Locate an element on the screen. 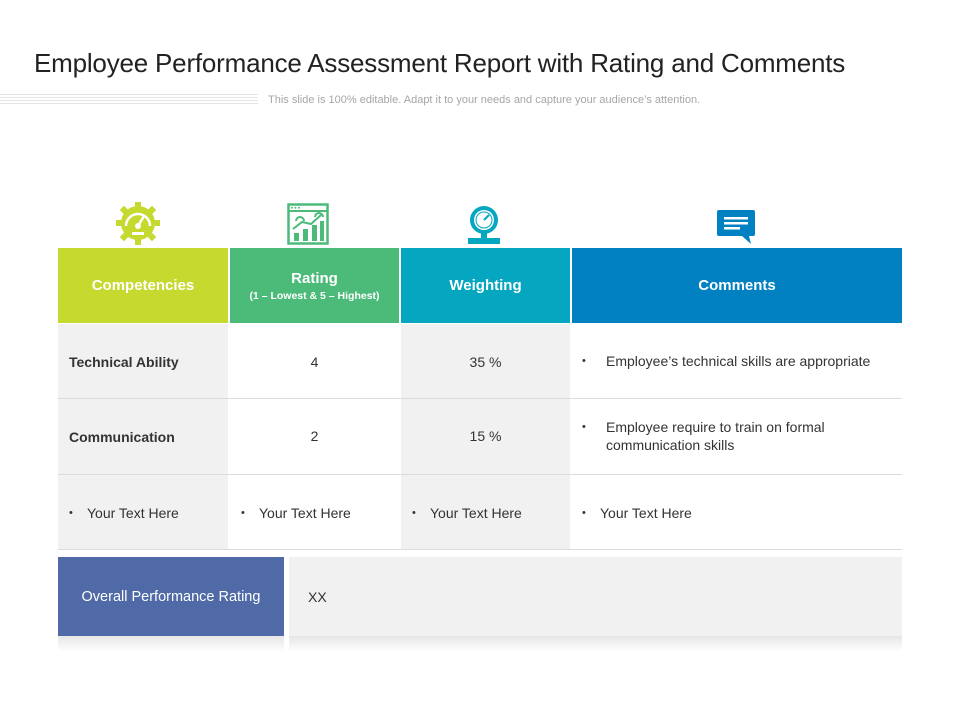 This screenshot has width=960, height=720. row-1-weighting: 35 % is located at coordinates (485, 361).